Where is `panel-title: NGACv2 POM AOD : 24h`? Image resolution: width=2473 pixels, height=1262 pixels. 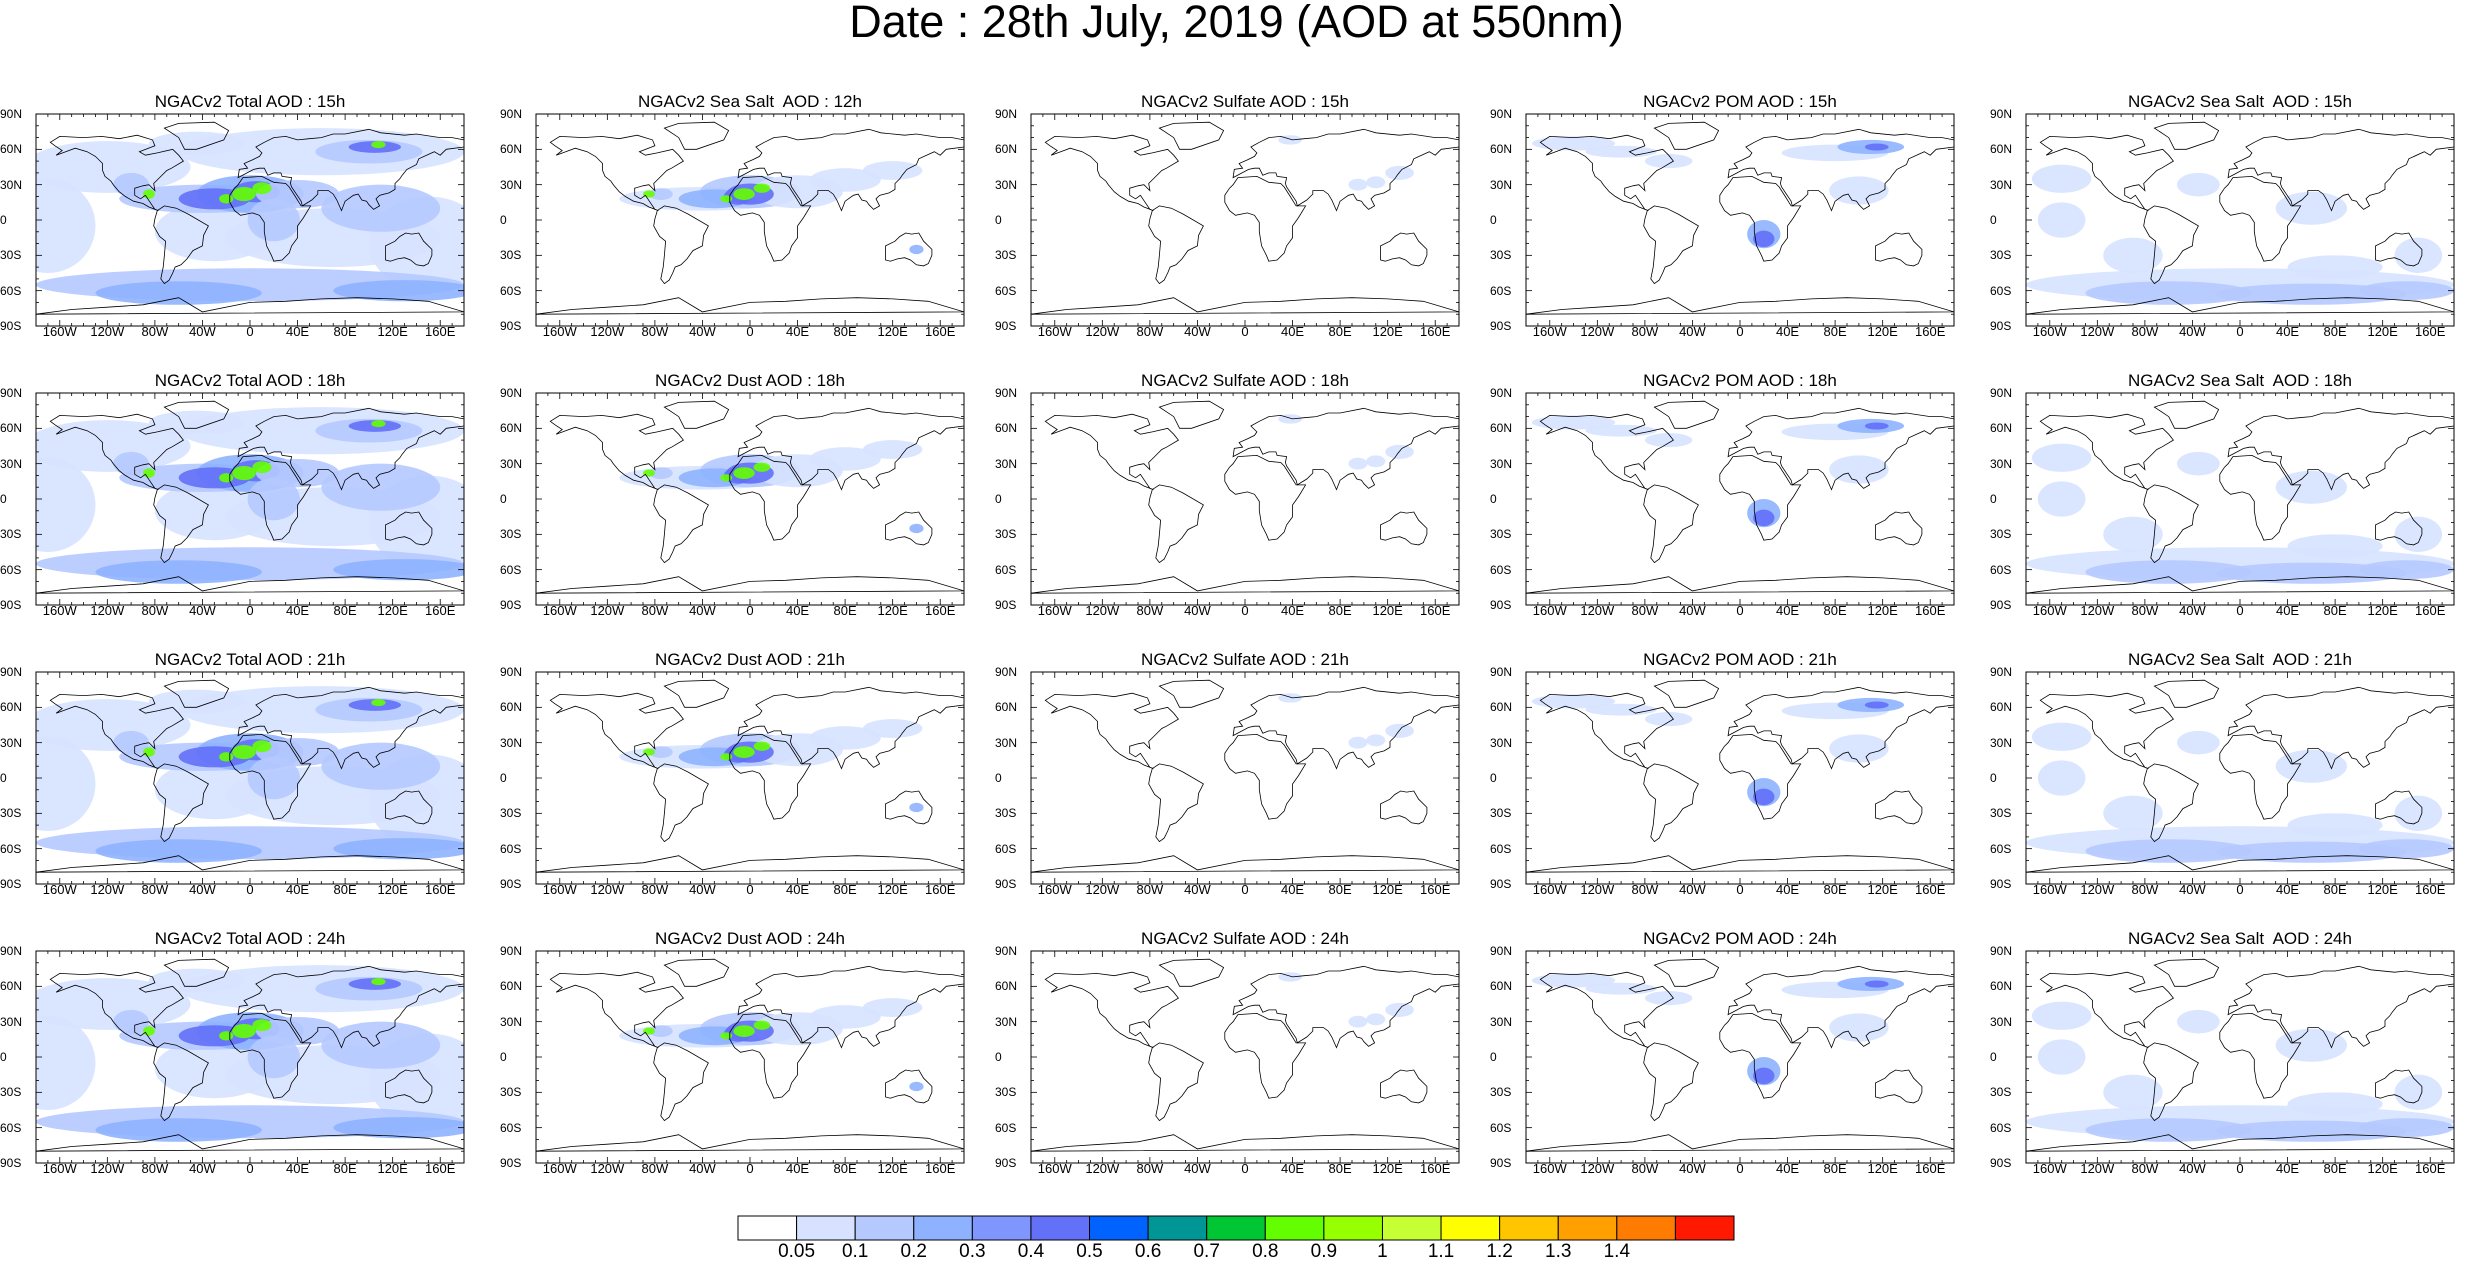 panel-title: NGACv2 POM AOD : 24h is located at coordinates (1740, 938).